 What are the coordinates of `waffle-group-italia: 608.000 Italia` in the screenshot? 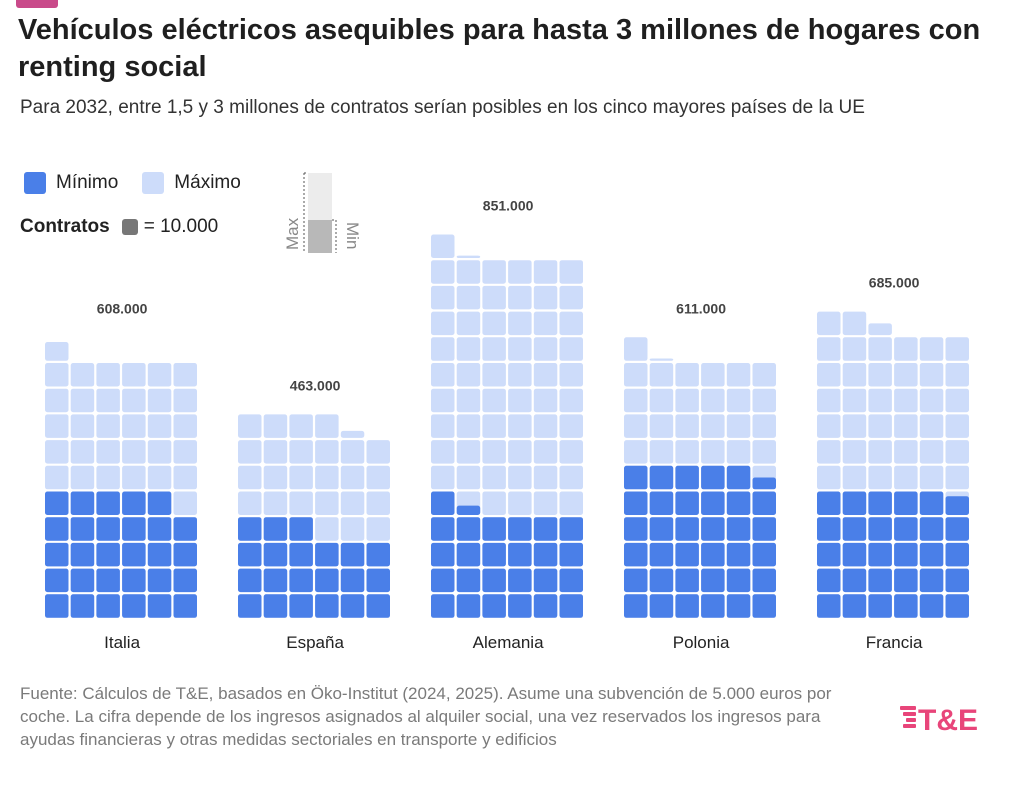 It's located at (121, 476).